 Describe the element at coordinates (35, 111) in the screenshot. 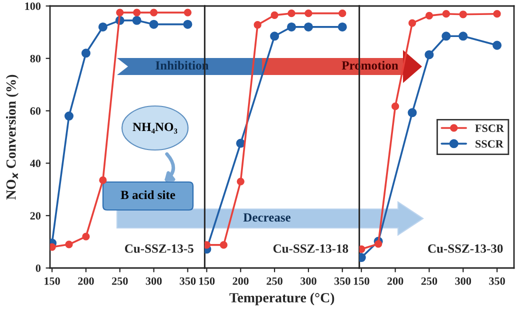

I see `y-tick-label: 60` at that location.